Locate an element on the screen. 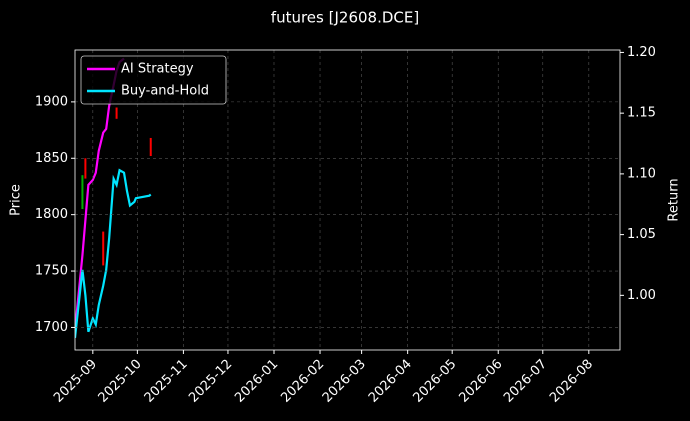  y-tick-label: 1750 is located at coordinates (51, 271).